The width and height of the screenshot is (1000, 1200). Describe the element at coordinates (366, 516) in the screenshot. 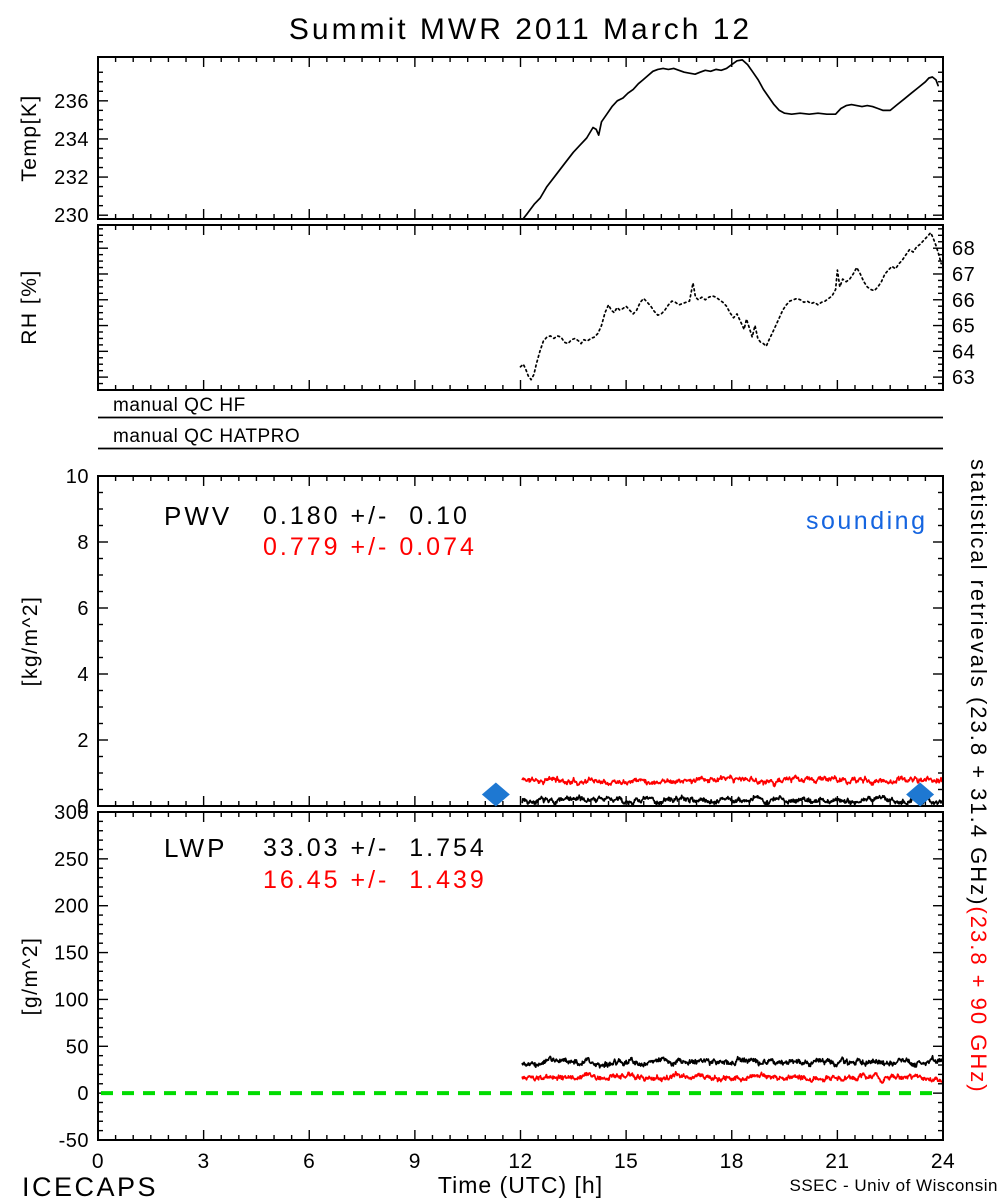

I see `pwv-stat-black: 0.180 +/- 0.10` at that location.